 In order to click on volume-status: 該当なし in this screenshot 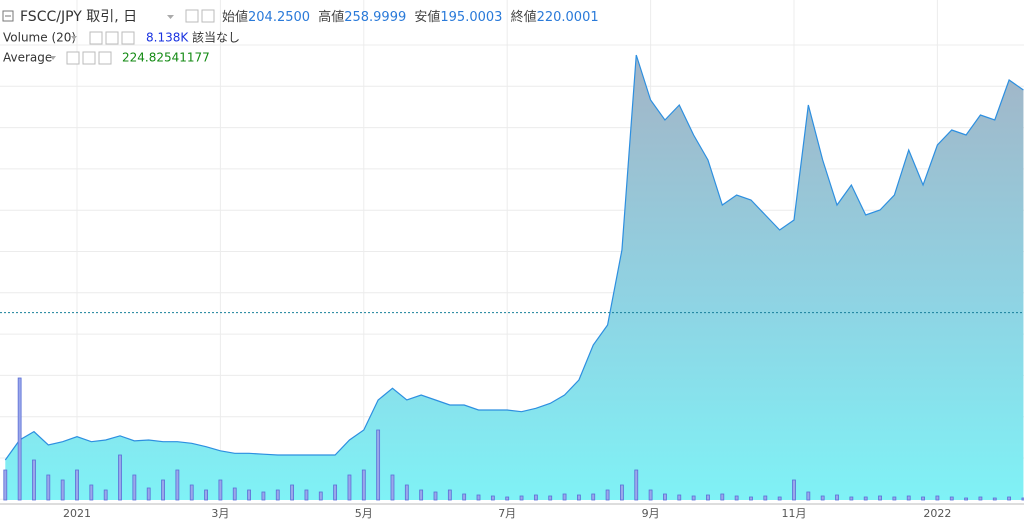, I will do `click(216, 37)`.